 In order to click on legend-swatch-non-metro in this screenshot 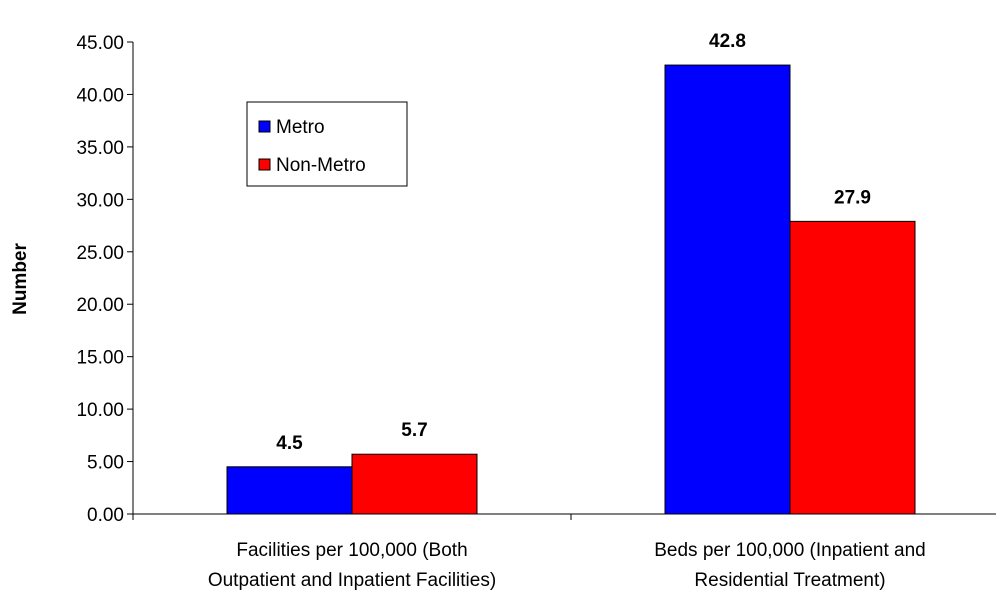, I will do `click(264, 164)`.